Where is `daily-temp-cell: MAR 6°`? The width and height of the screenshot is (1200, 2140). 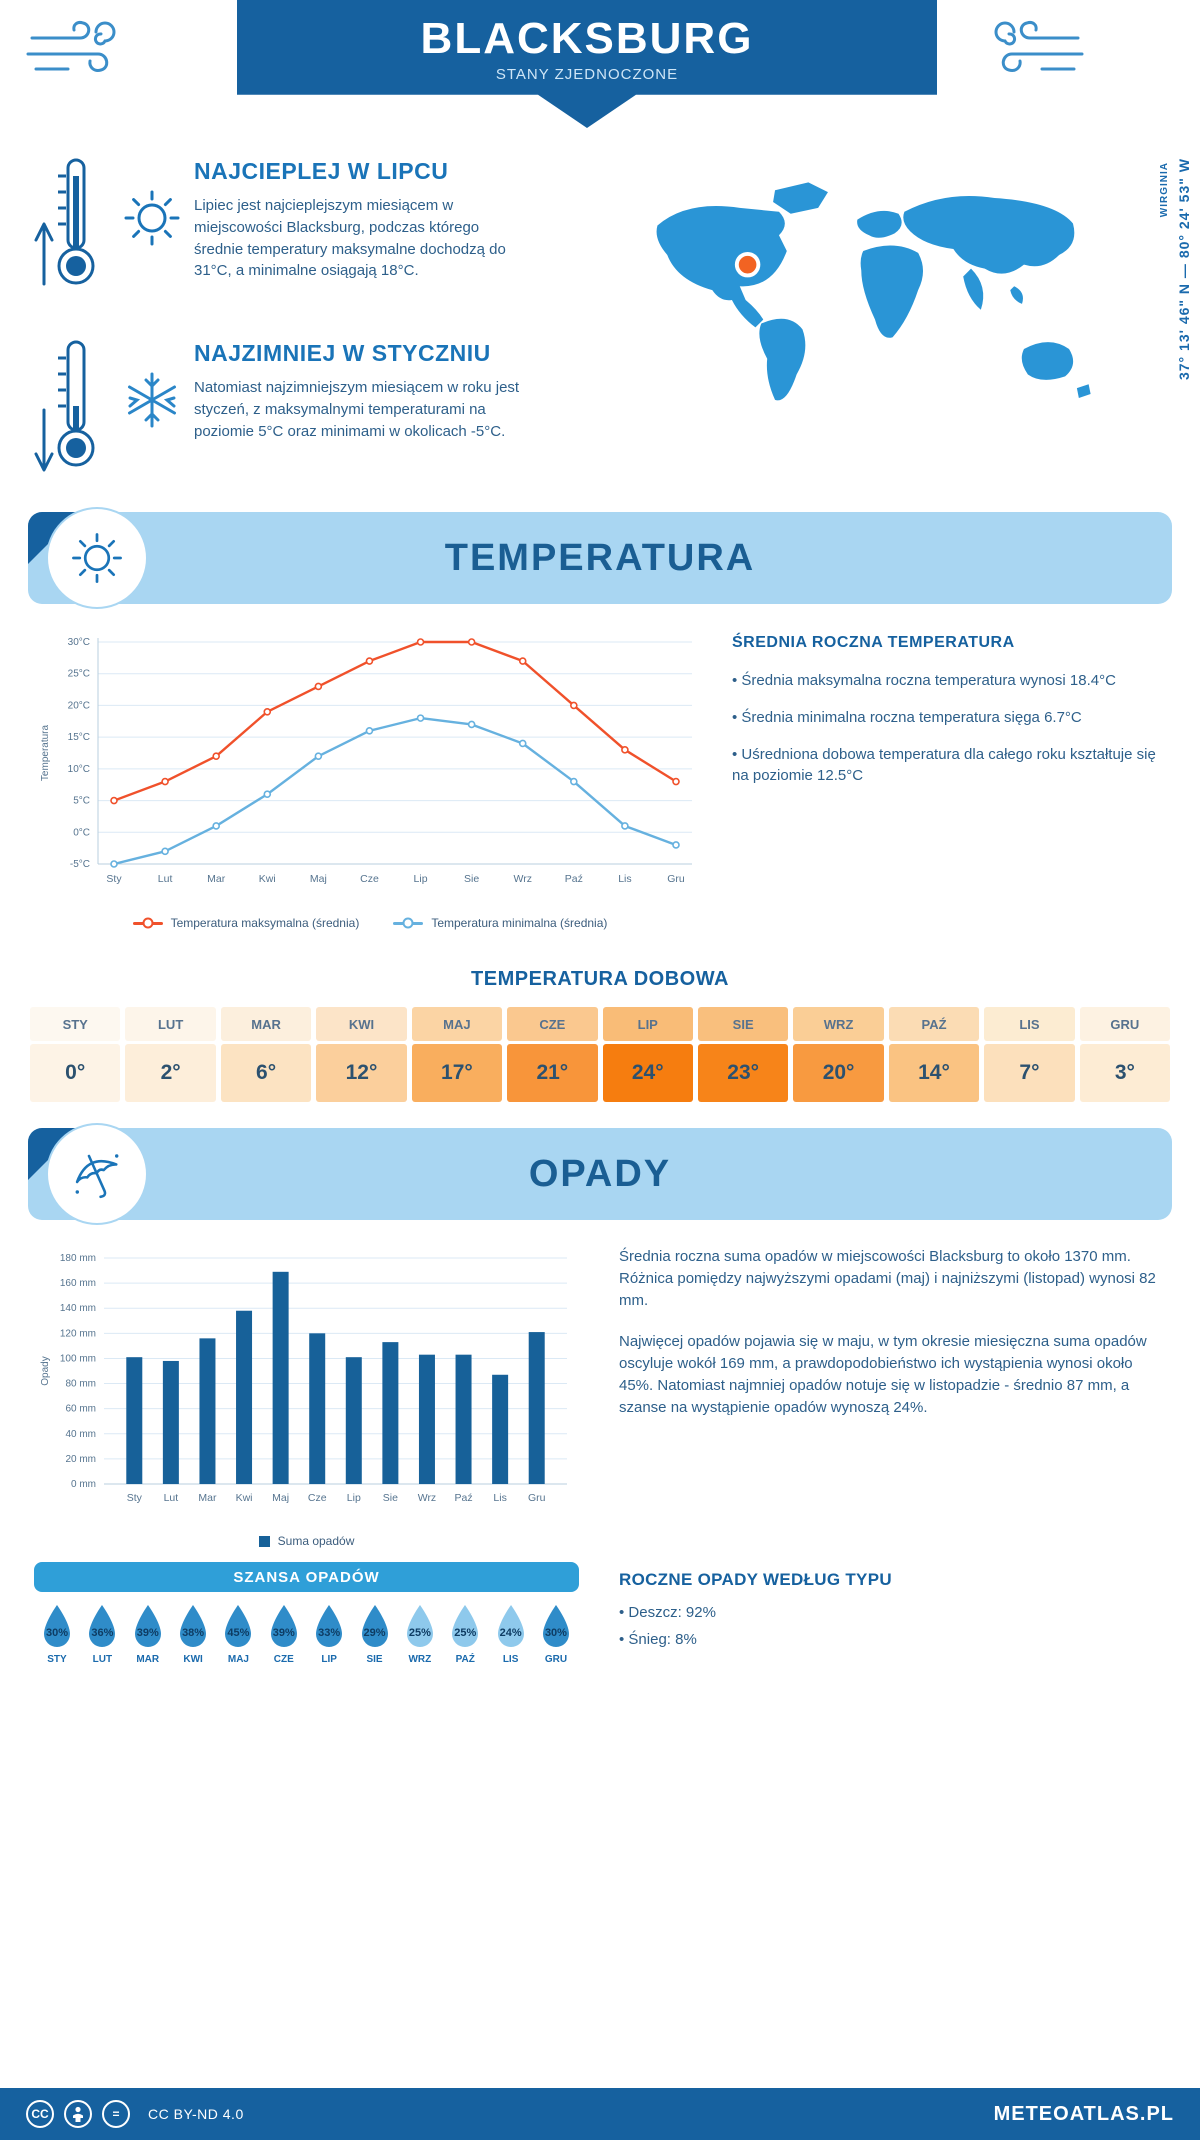 daily-temp-cell: MAR 6° is located at coordinates (266, 1054).